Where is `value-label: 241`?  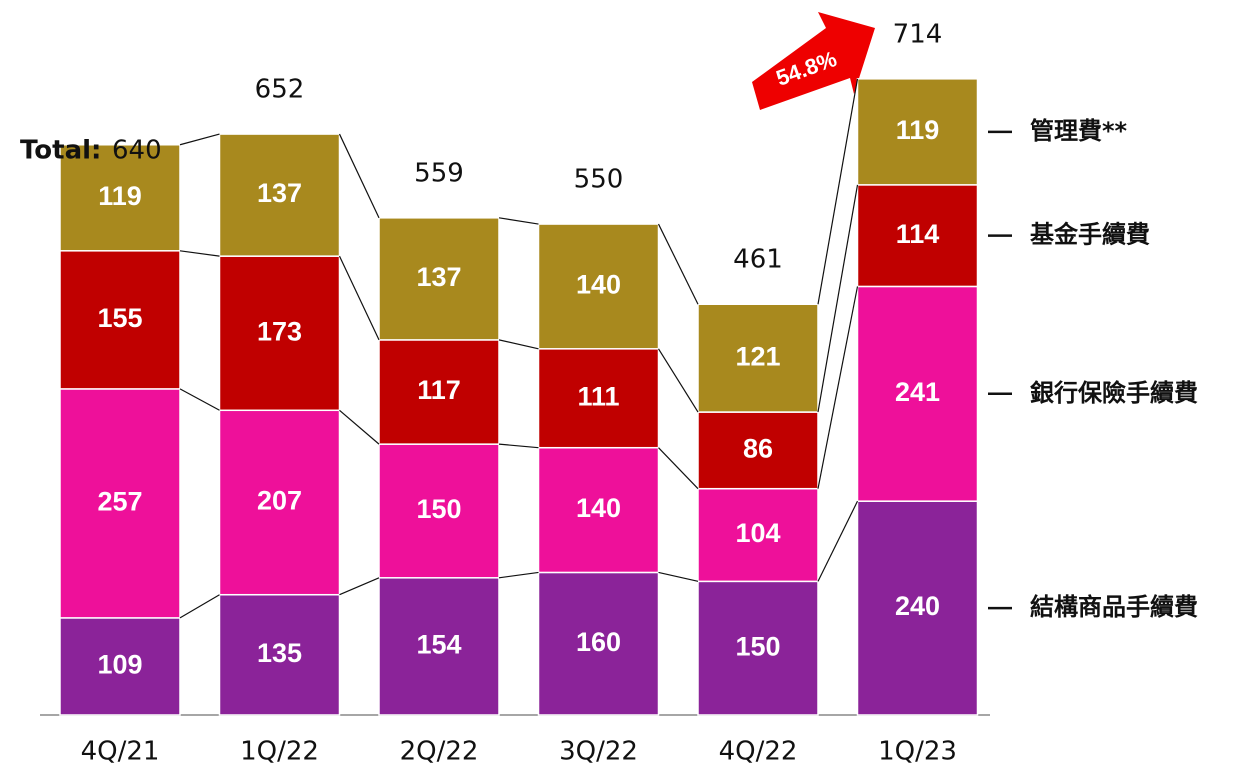 value-label: 241 is located at coordinates (917, 392).